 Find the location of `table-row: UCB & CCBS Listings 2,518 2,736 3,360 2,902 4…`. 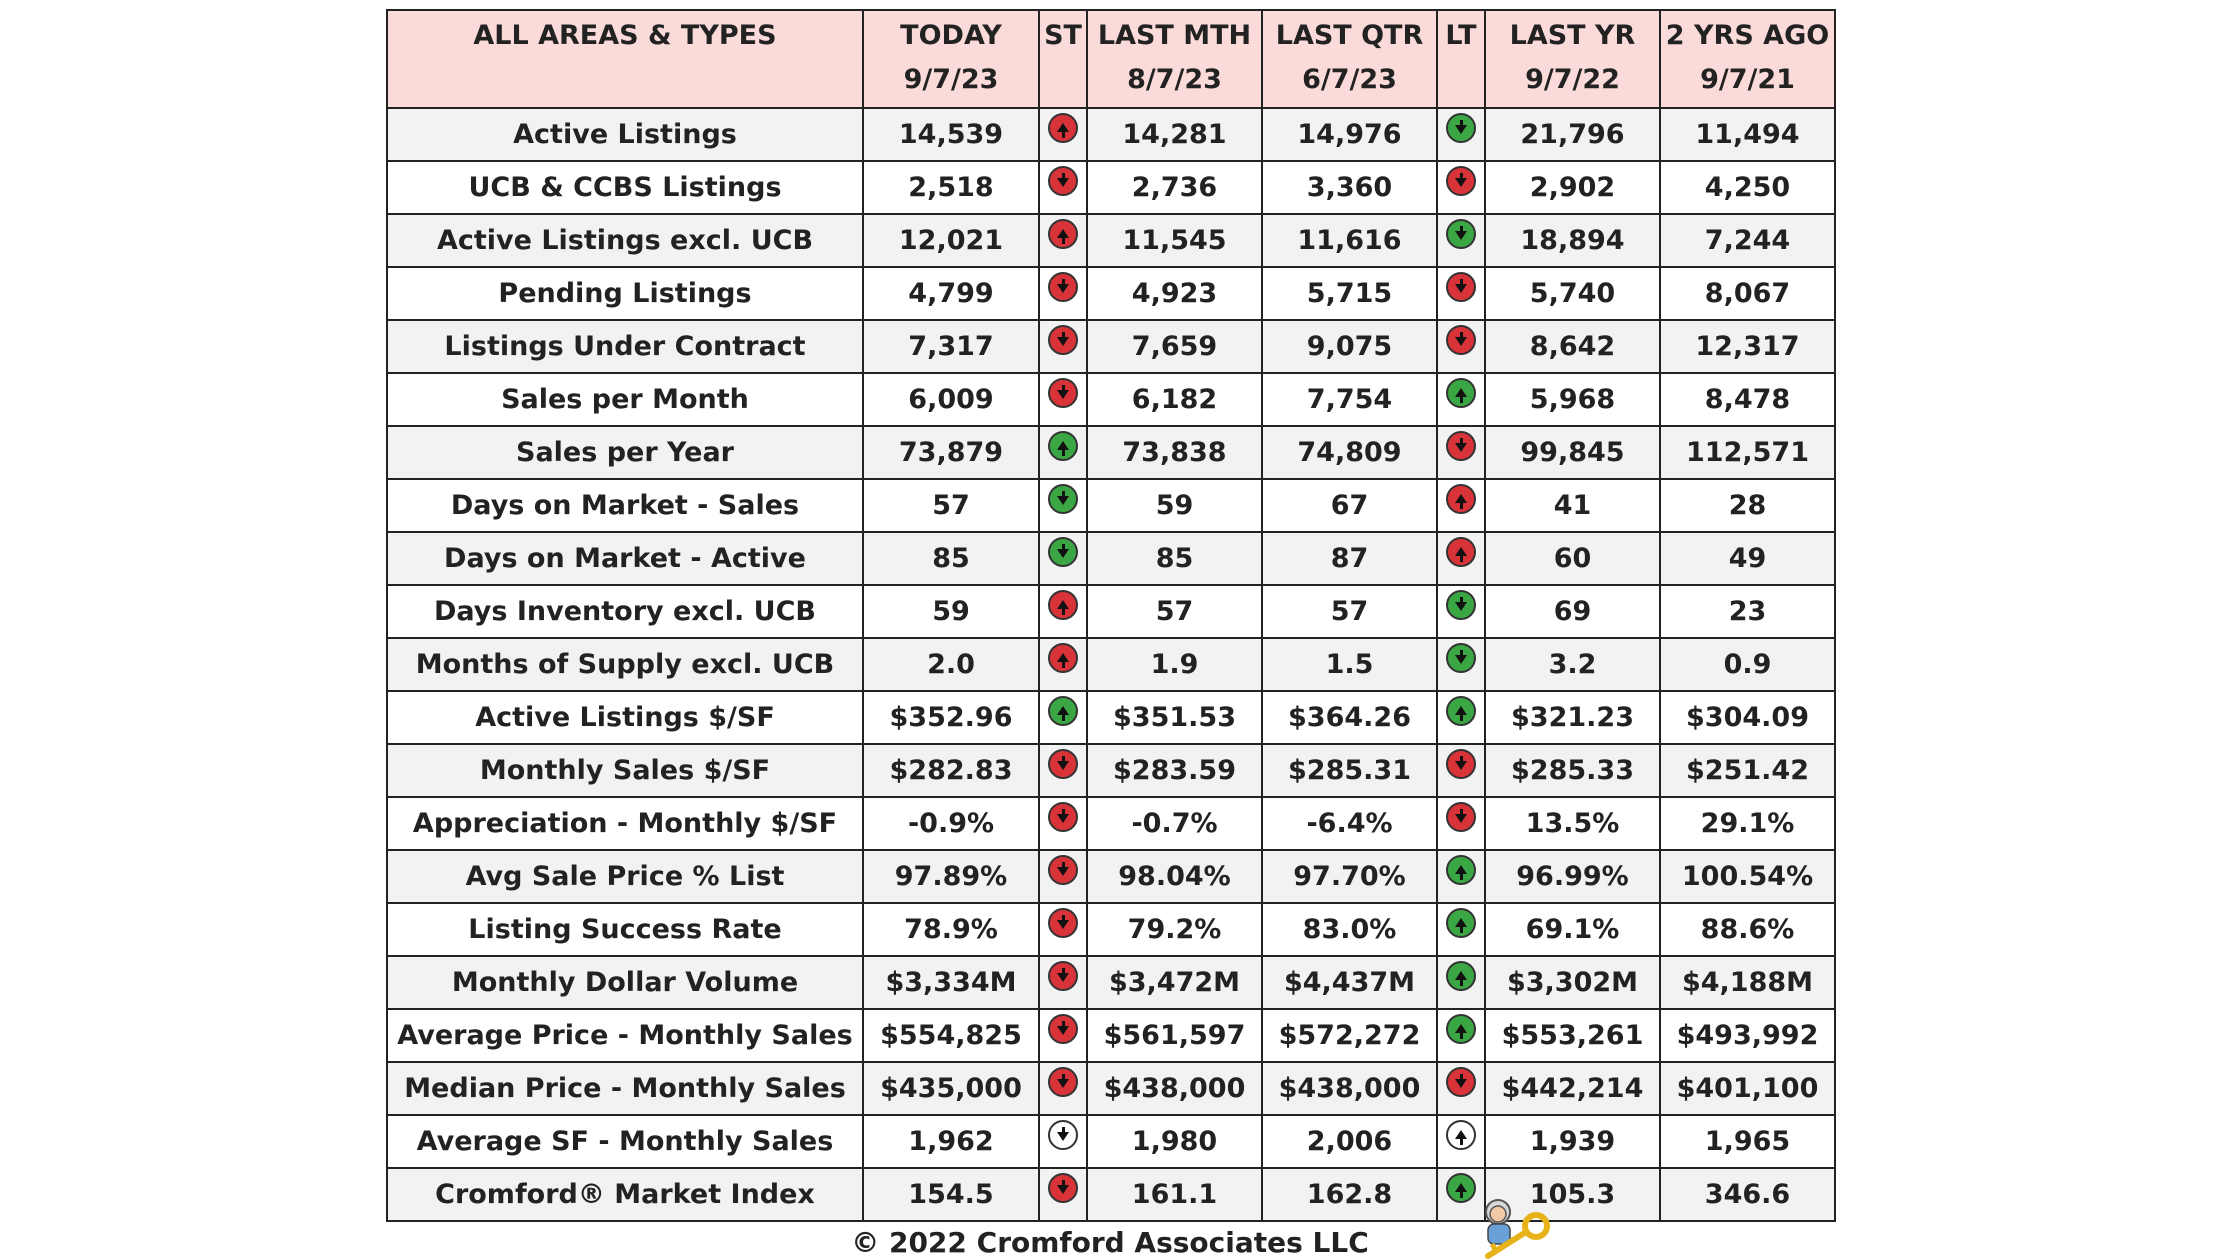

table-row: UCB & CCBS Listings 2,518 2,736 3,360 2,902 4… is located at coordinates (1111, 187).